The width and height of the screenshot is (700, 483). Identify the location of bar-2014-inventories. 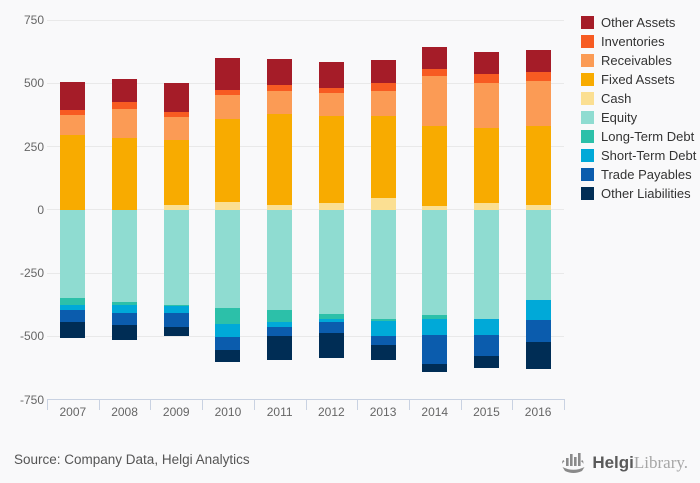
(435, 72).